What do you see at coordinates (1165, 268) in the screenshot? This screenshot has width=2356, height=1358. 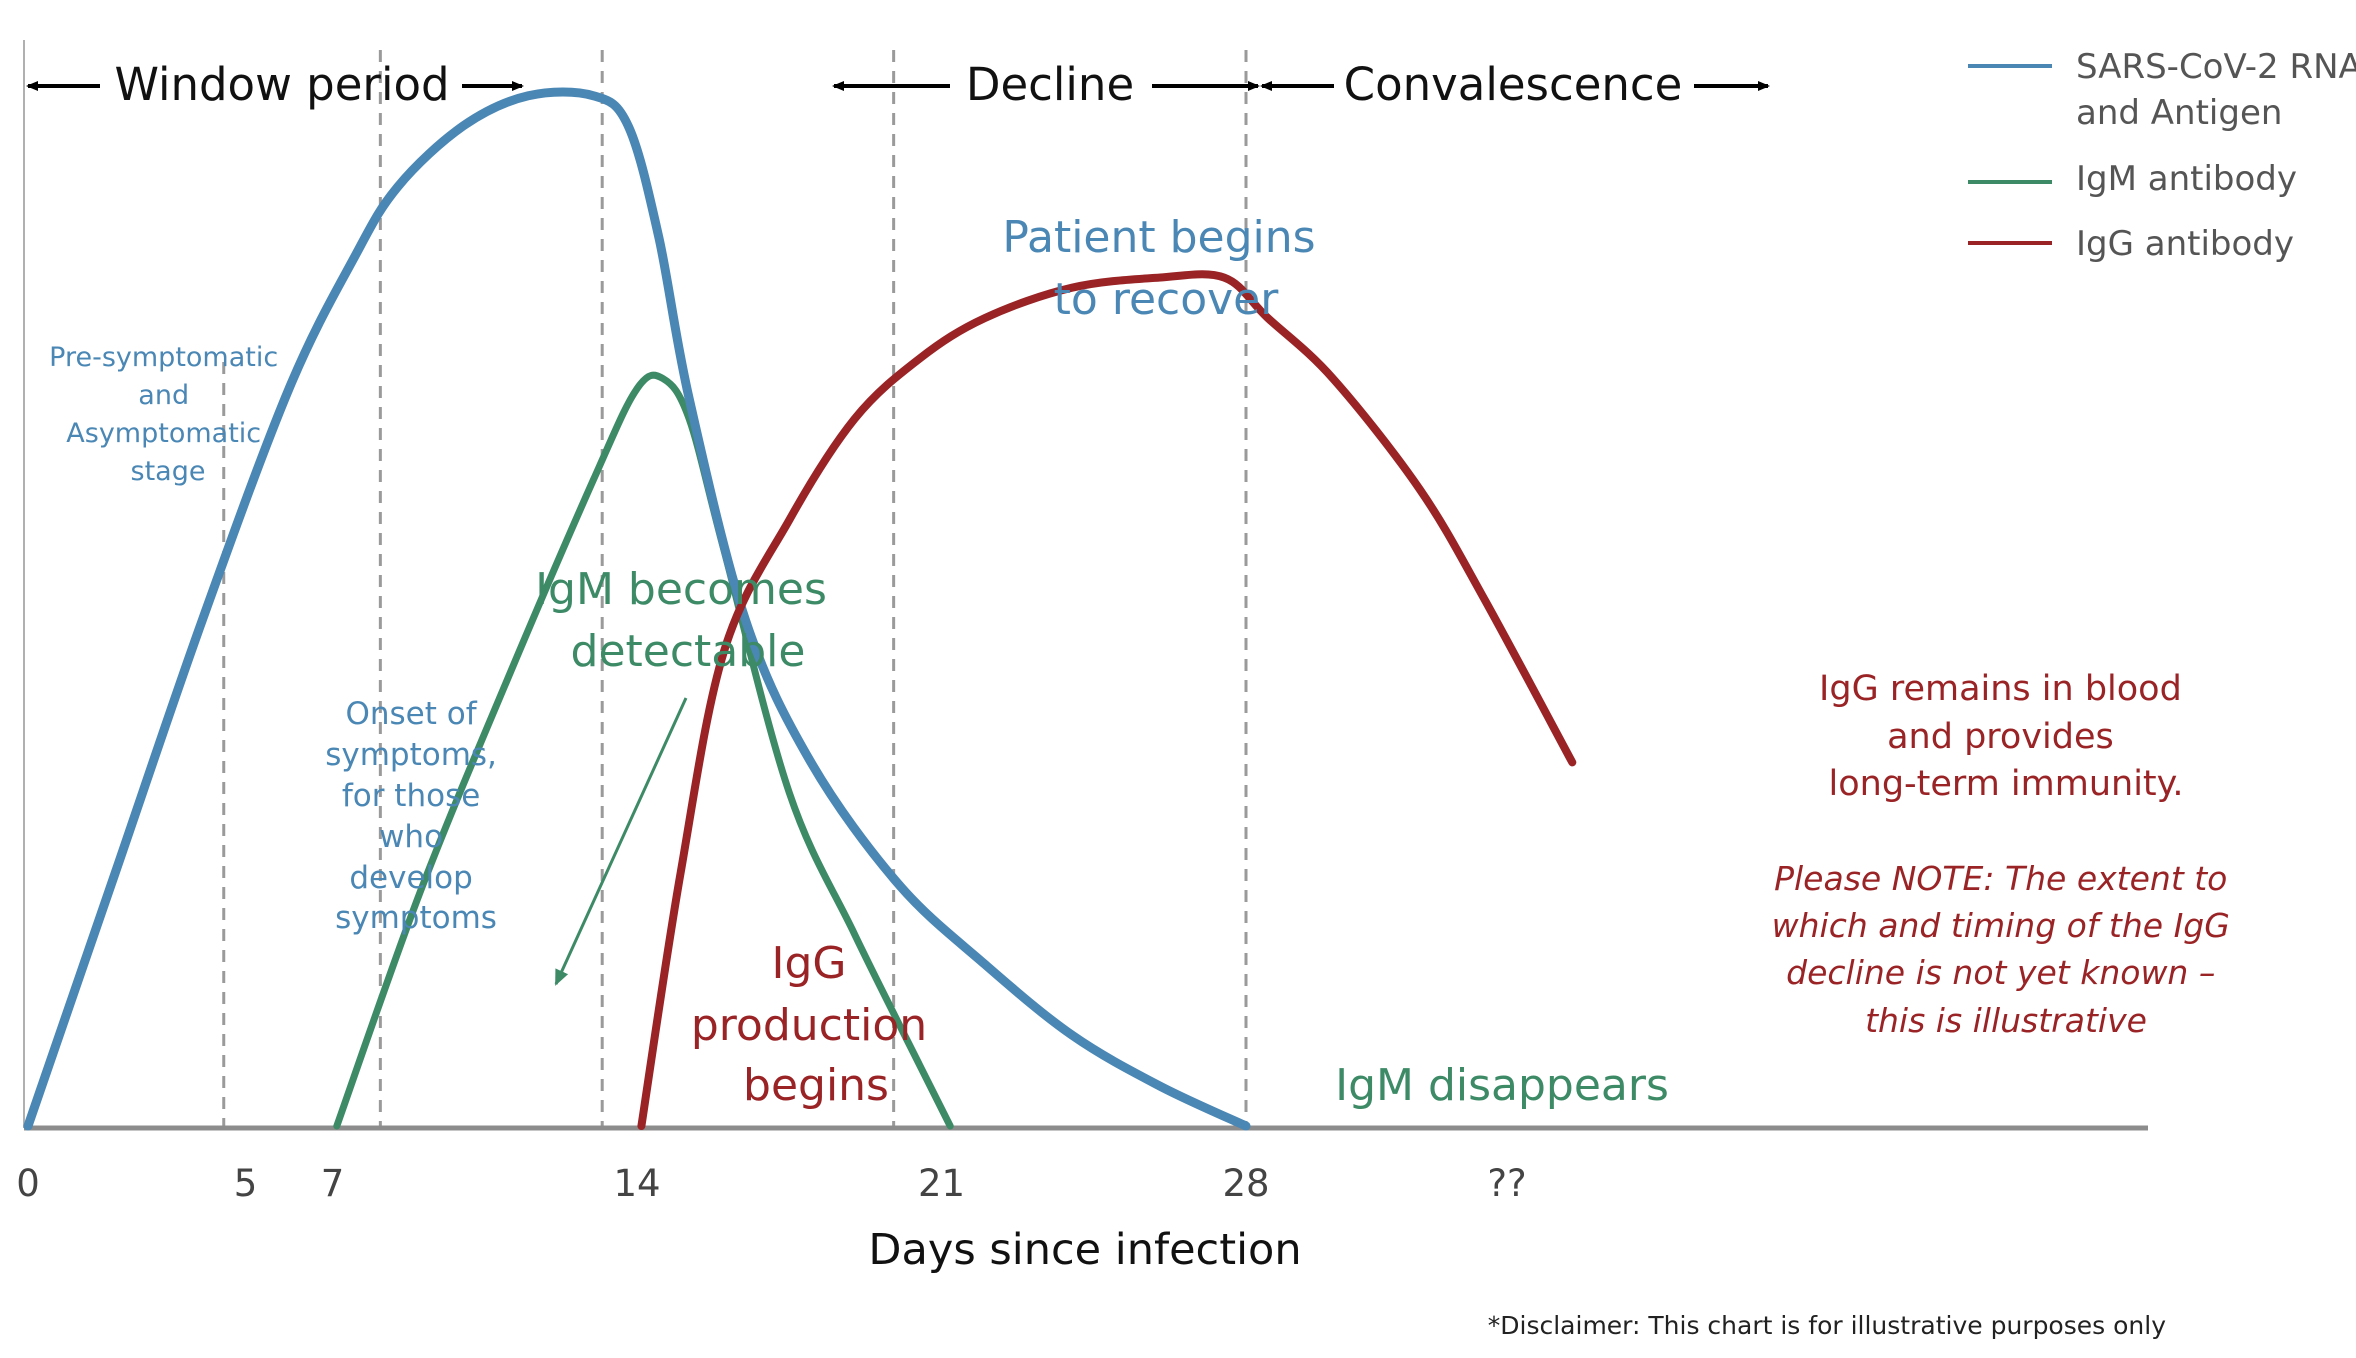 I see `annotation-recover: Patient begins to recover` at bounding box center [1165, 268].